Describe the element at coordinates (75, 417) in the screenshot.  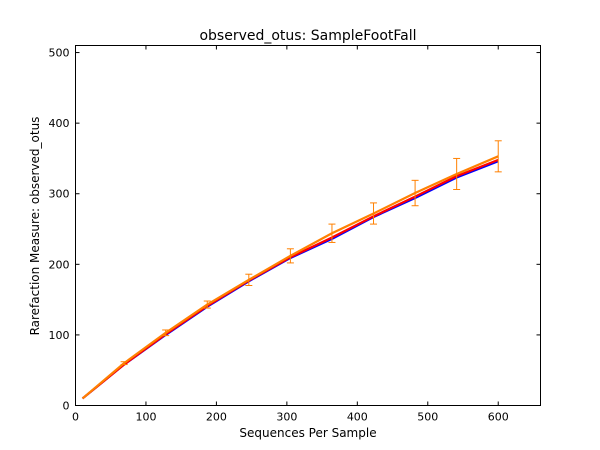
I see `x-tick-label: 0` at that location.